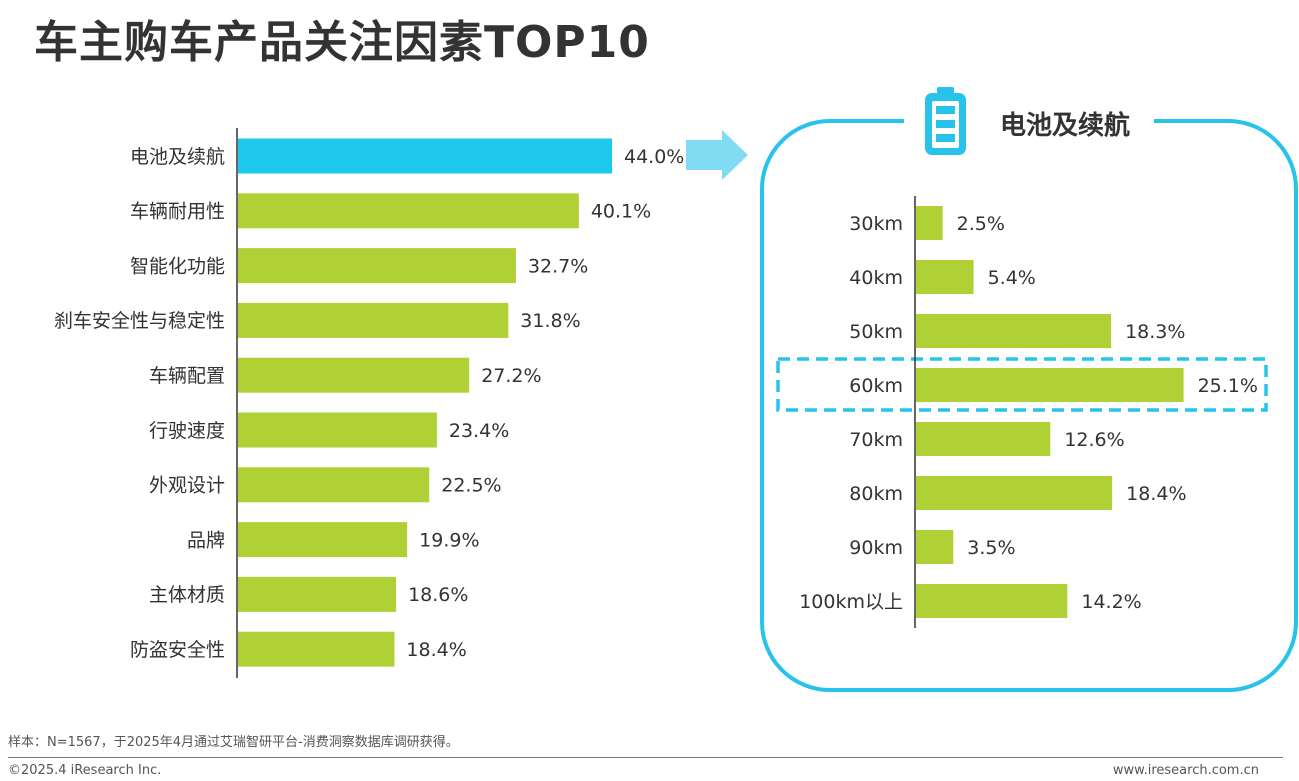  What do you see at coordinates (851, 602) in the screenshot?
I see `chart-1-category-label-7: 100km以上` at bounding box center [851, 602].